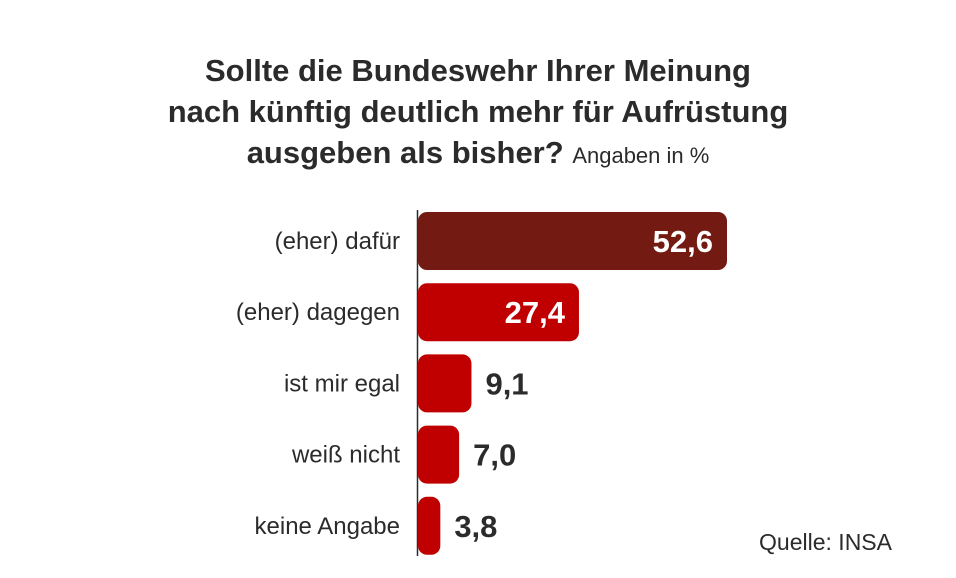 This screenshot has width=956, height=578. What do you see at coordinates (475, 526) in the screenshot?
I see `value-label: 3,8` at bounding box center [475, 526].